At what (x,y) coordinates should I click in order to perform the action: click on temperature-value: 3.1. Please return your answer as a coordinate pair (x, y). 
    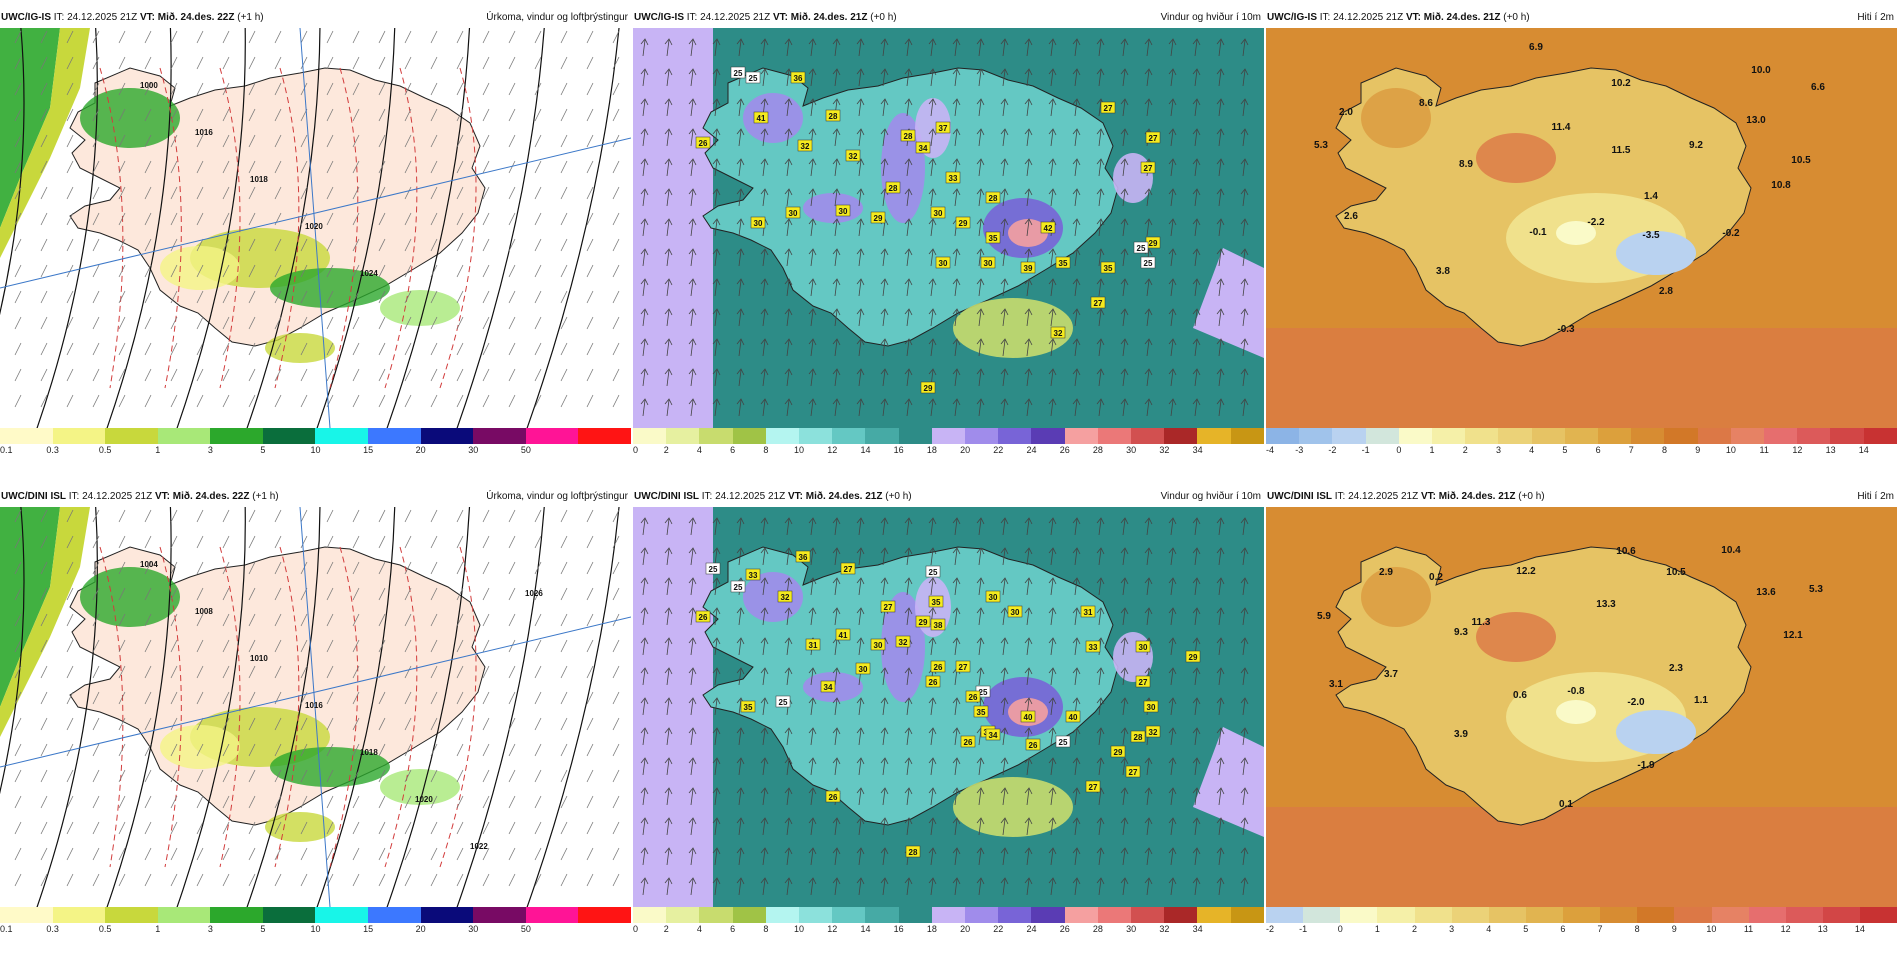
    Looking at the image, I should click on (1336, 684).